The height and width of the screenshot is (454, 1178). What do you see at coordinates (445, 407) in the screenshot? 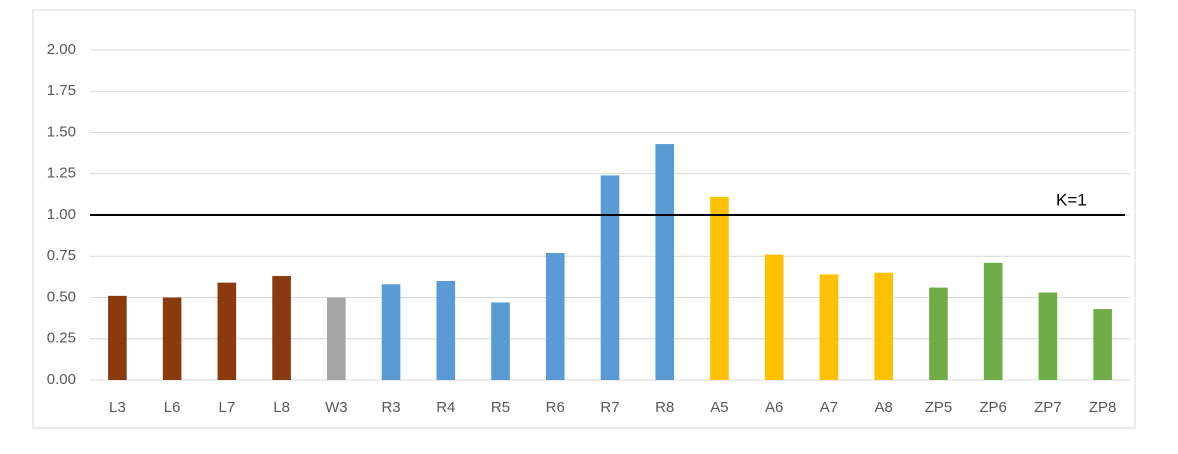
I see `x-tick-label: R4` at bounding box center [445, 407].